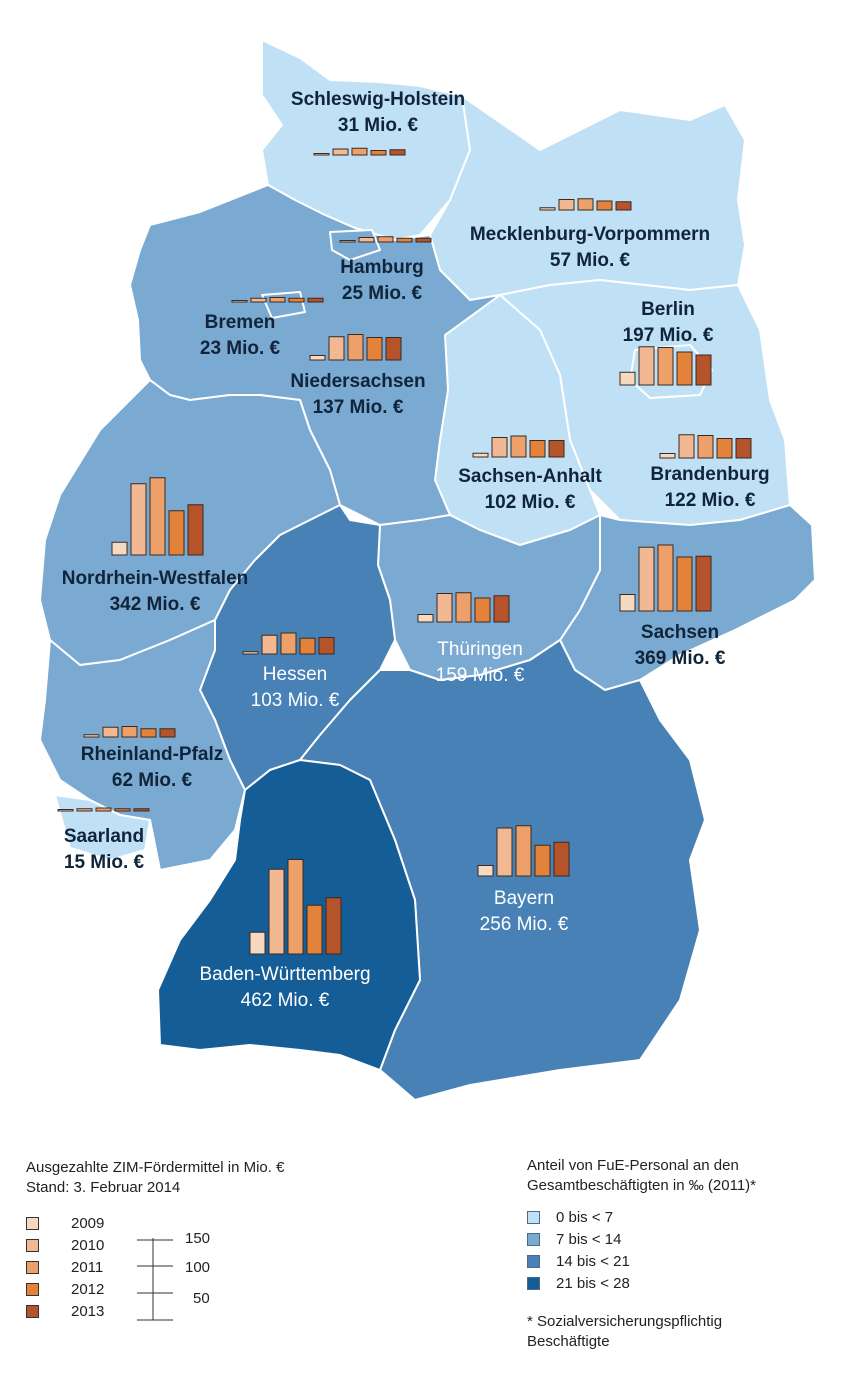  I want to click on bar-mv-2013, so click(623, 206).